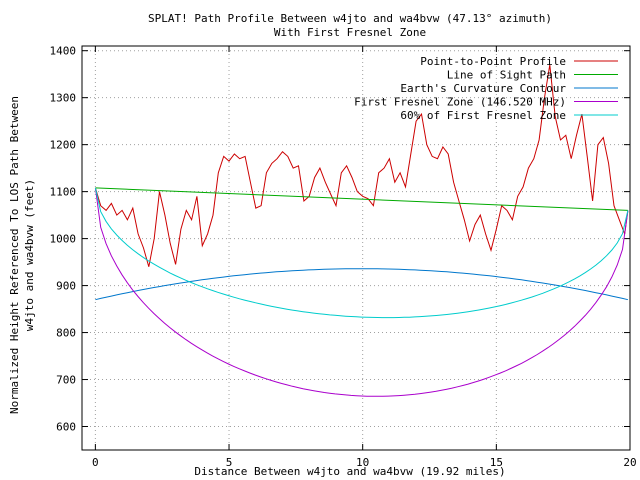  Describe the element at coordinates (63, 98) in the screenshot. I see `y-tick-label: 1300` at that location.